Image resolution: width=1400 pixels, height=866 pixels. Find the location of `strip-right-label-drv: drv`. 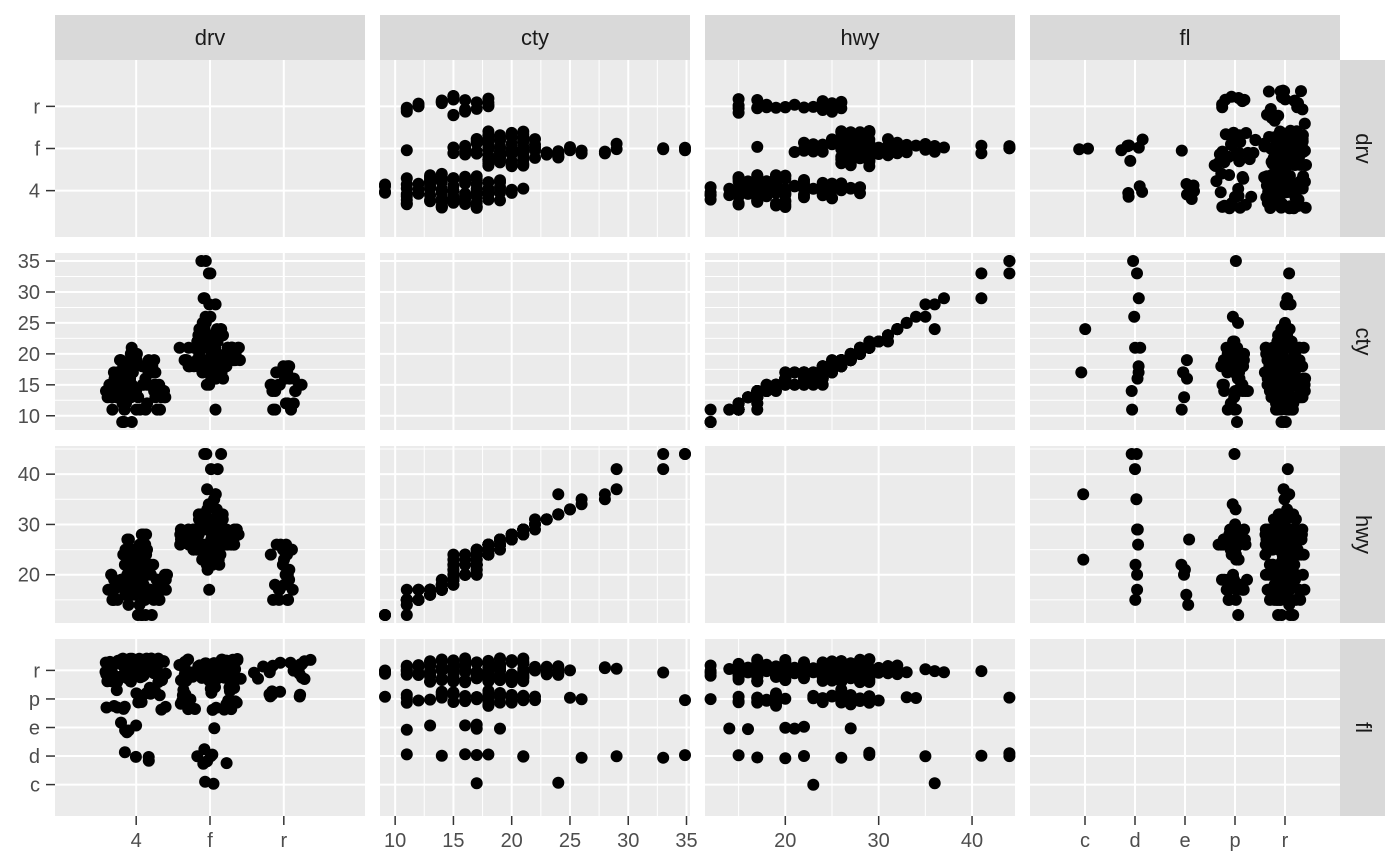

strip-right-label-drv: drv is located at coordinates (1363, 148).